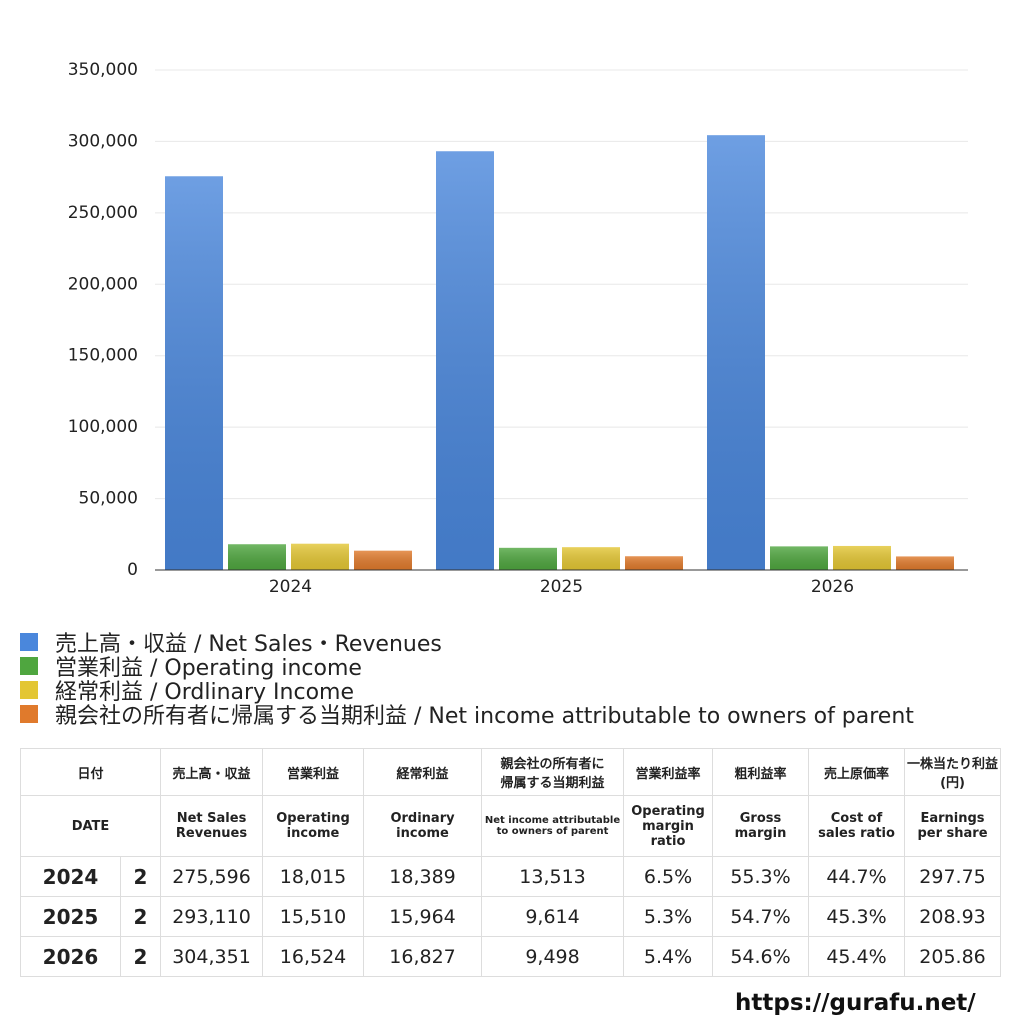  Describe the element at coordinates (70, 956) in the screenshot. I see `table-cell: 2026` at that location.